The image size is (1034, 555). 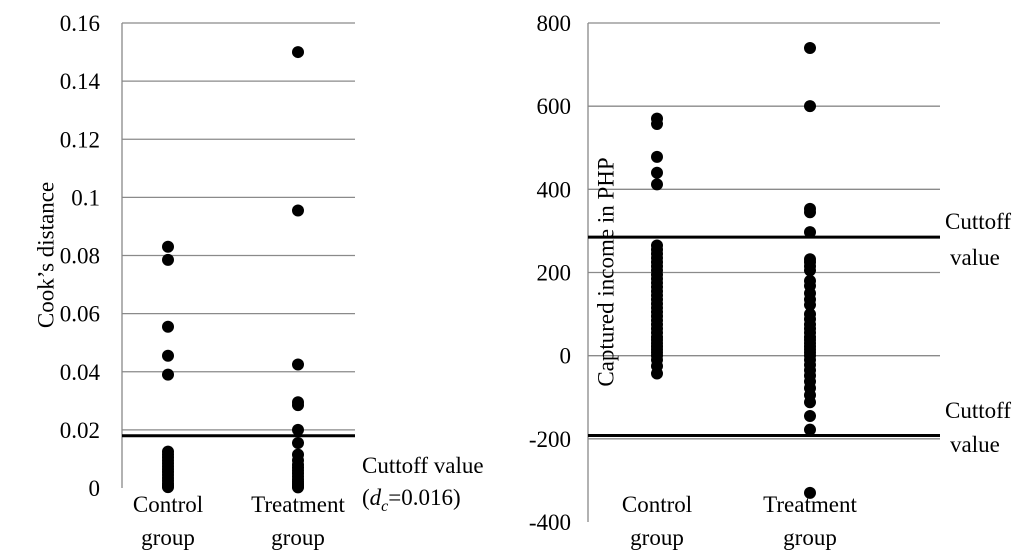 What do you see at coordinates (605, 271) in the screenshot?
I see `y-axis-label: Captured income in PHP` at bounding box center [605, 271].